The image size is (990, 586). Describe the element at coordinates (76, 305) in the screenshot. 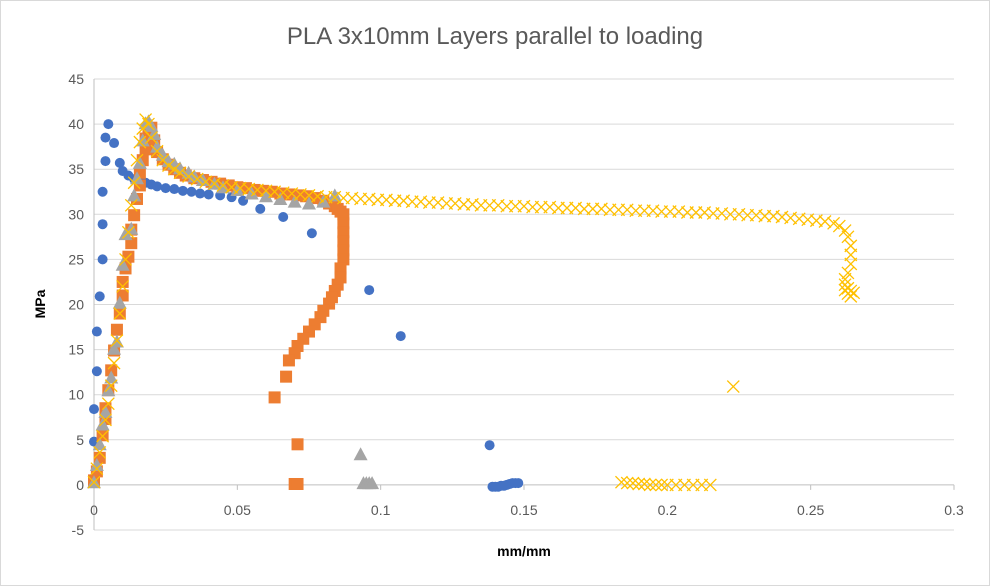

I see `y-tick-label: 20` at that location.